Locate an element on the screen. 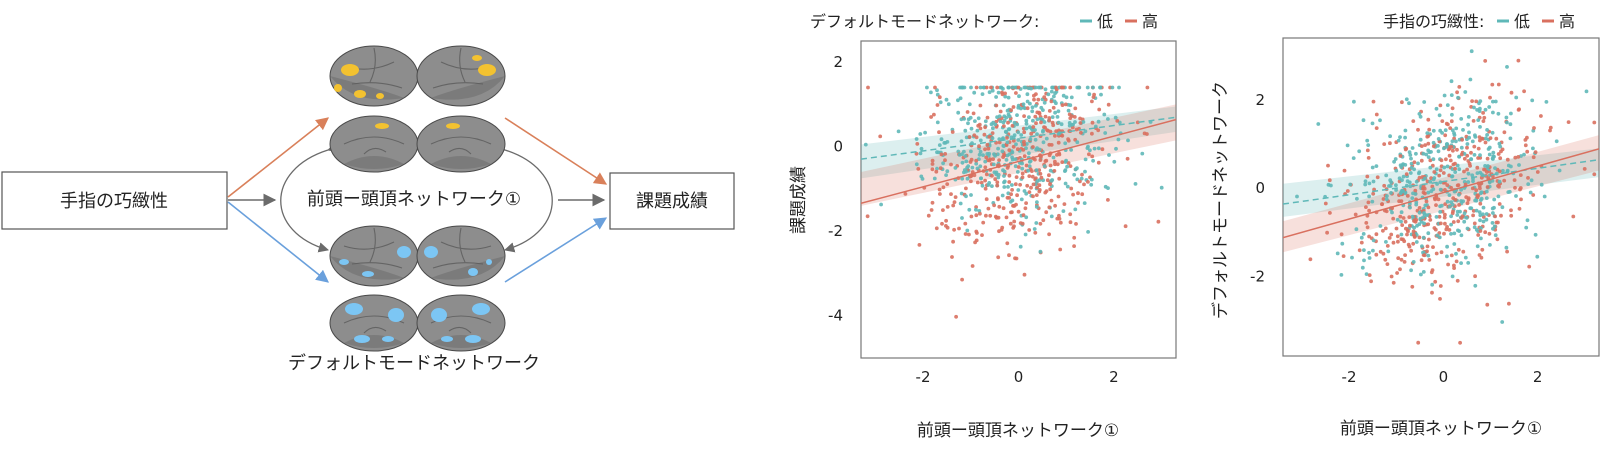 The image size is (1600, 458). chart-1-plot-frame is located at coordinates (1018, 199).